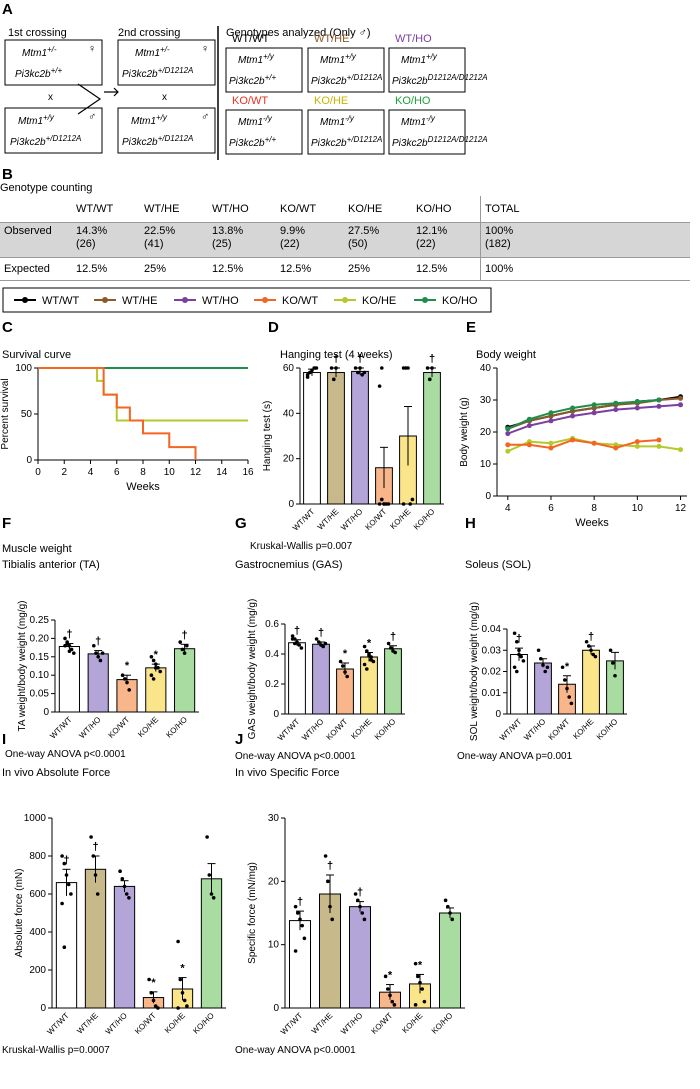 Image resolution: width=700 pixels, height=1089 pixels. What do you see at coordinates (492, 672) in the screenshot?
I see `y-tick-label: 0.02` at bounding box center [492, 672].